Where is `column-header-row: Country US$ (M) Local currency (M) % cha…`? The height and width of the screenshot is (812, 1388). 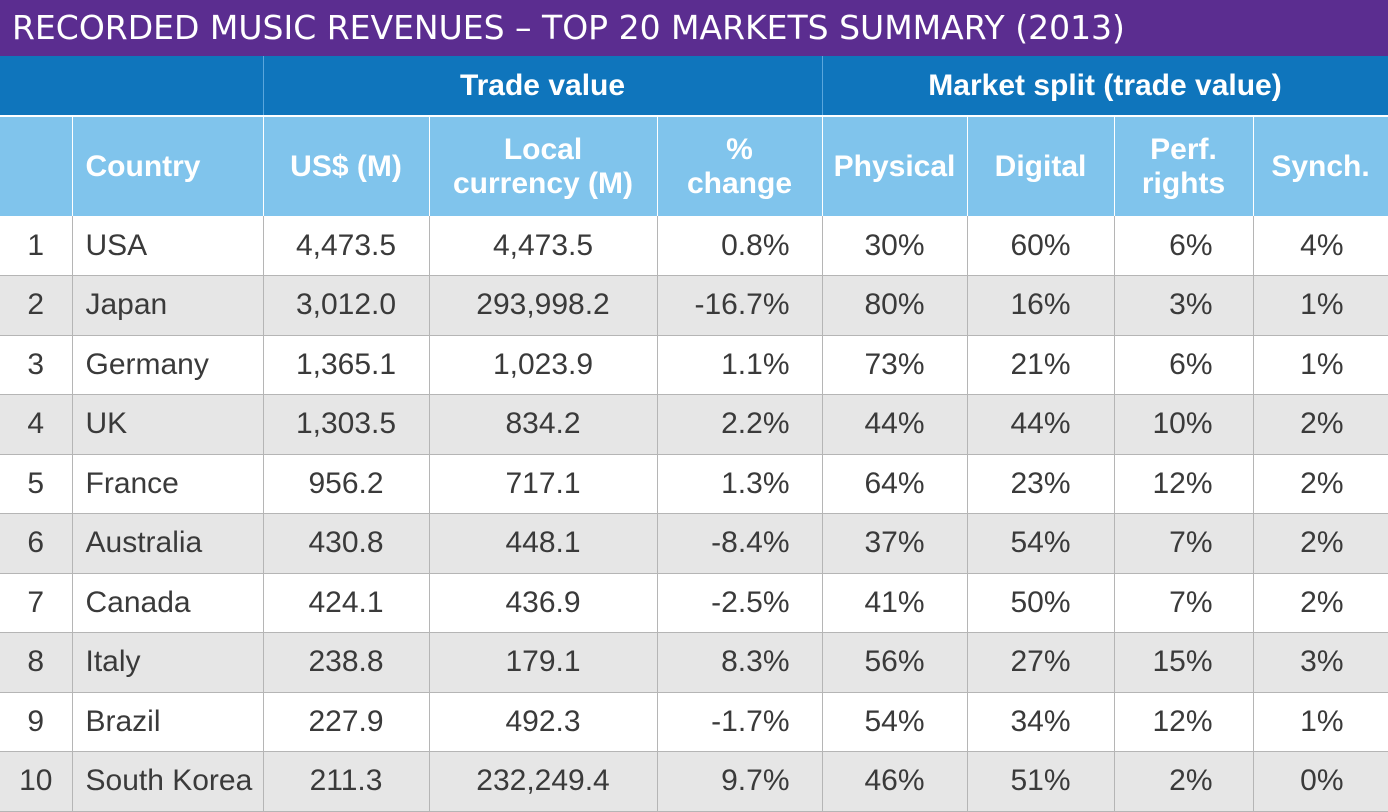
column-header-row: Country US$ (M) Local currency (M) % cha… is located at coordinates (694, 165).